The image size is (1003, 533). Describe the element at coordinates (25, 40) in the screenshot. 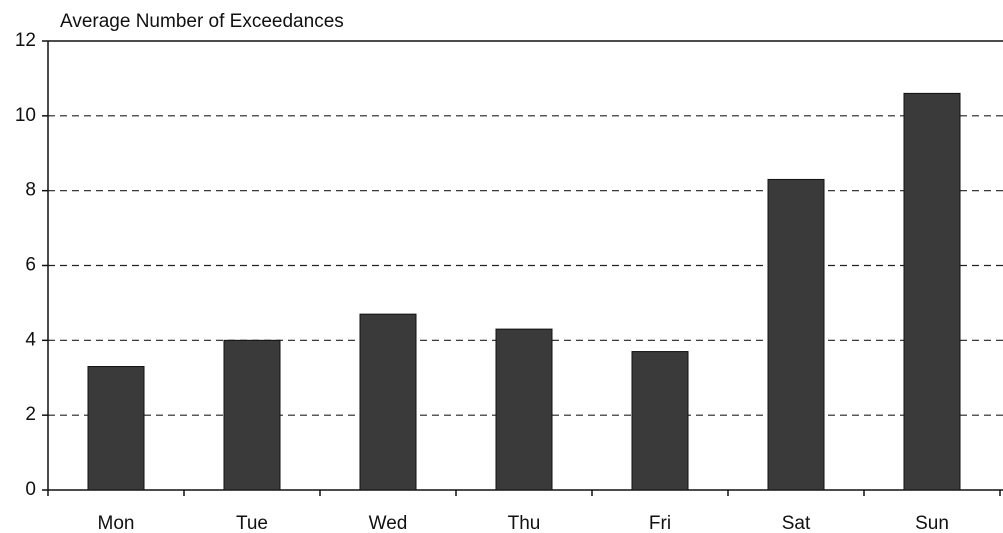

I see `y-tick-label: 12` at that location.